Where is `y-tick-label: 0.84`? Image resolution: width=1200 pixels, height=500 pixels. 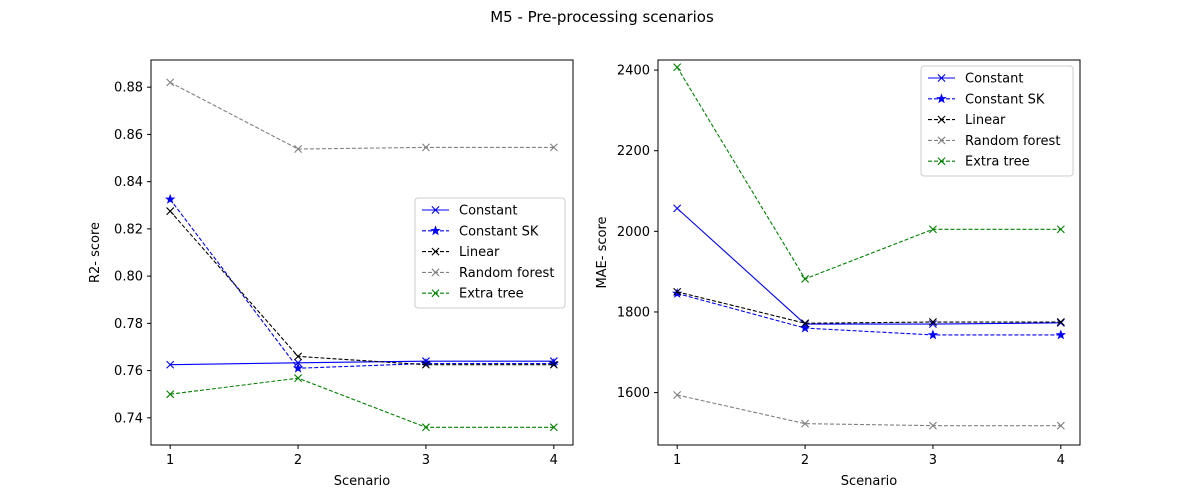
y-tick-label: 0.84 is located at coordinates (128, 182).